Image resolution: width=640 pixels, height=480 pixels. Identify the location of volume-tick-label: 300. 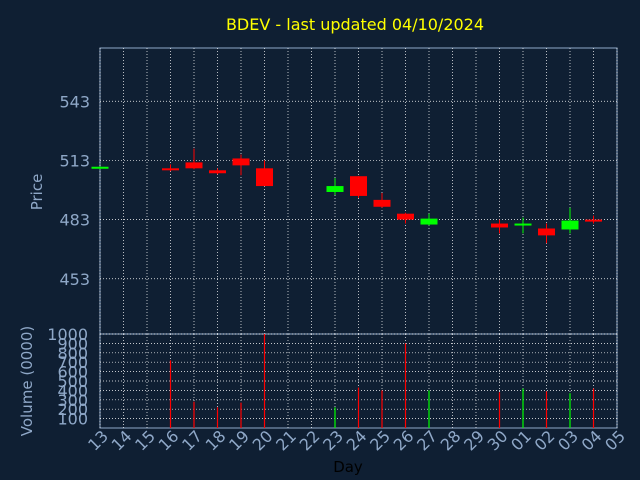
(72, 400).